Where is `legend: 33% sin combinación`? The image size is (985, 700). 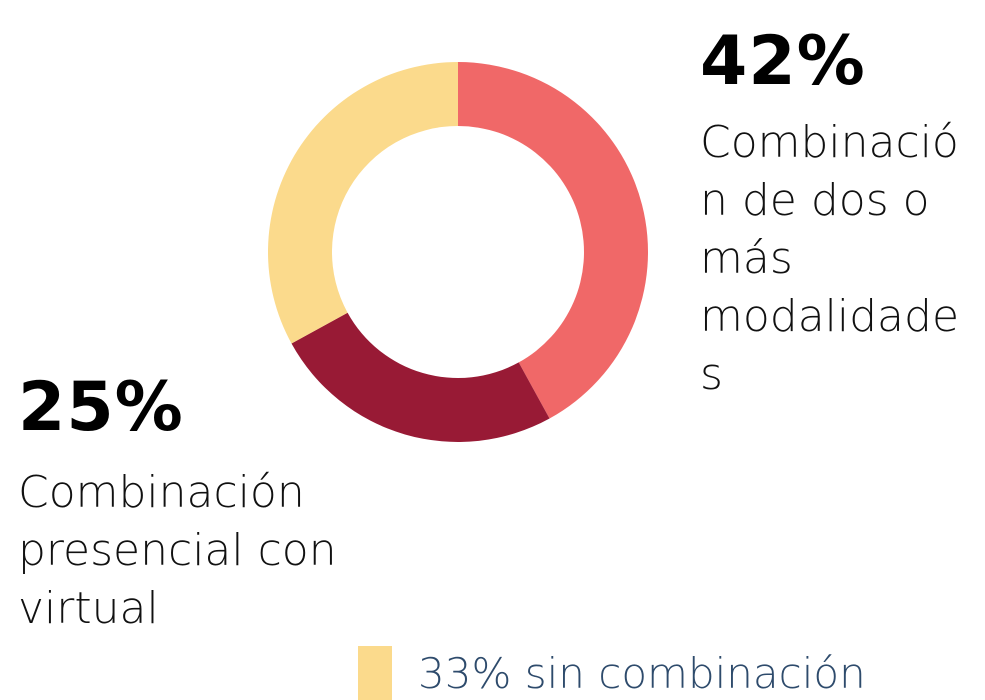
legend: 33% sin combinación is located at coordinates (612, 673).